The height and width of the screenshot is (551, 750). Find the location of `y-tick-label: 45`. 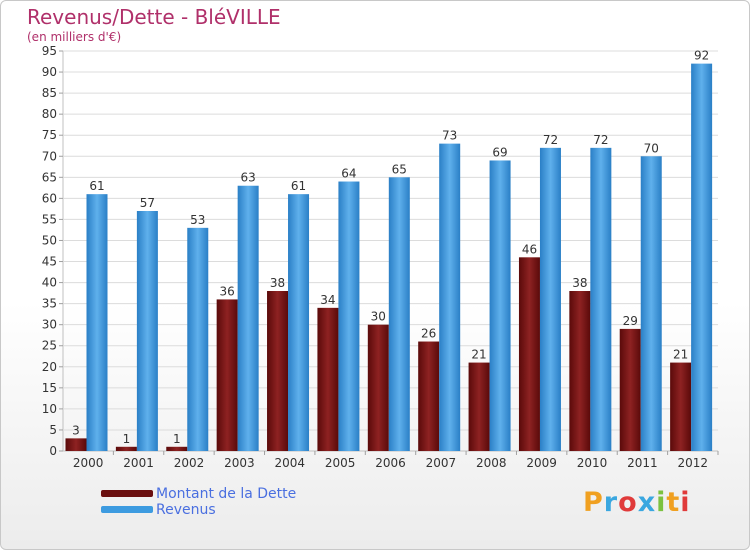

y-tick-label: 45 is located at coordinates (49, 262).